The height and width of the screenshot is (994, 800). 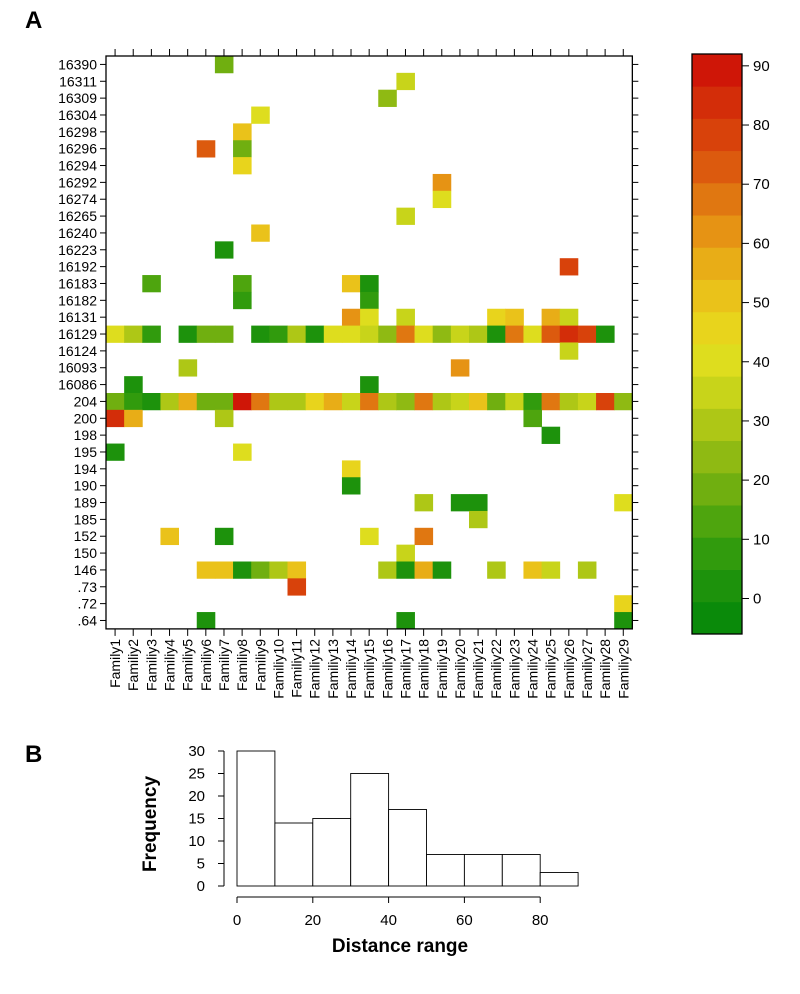 What do you see at coordinates (761, 243) in the screenshot?
I see `colorbar-tick-label: 60` at bounding box center [761, 243].